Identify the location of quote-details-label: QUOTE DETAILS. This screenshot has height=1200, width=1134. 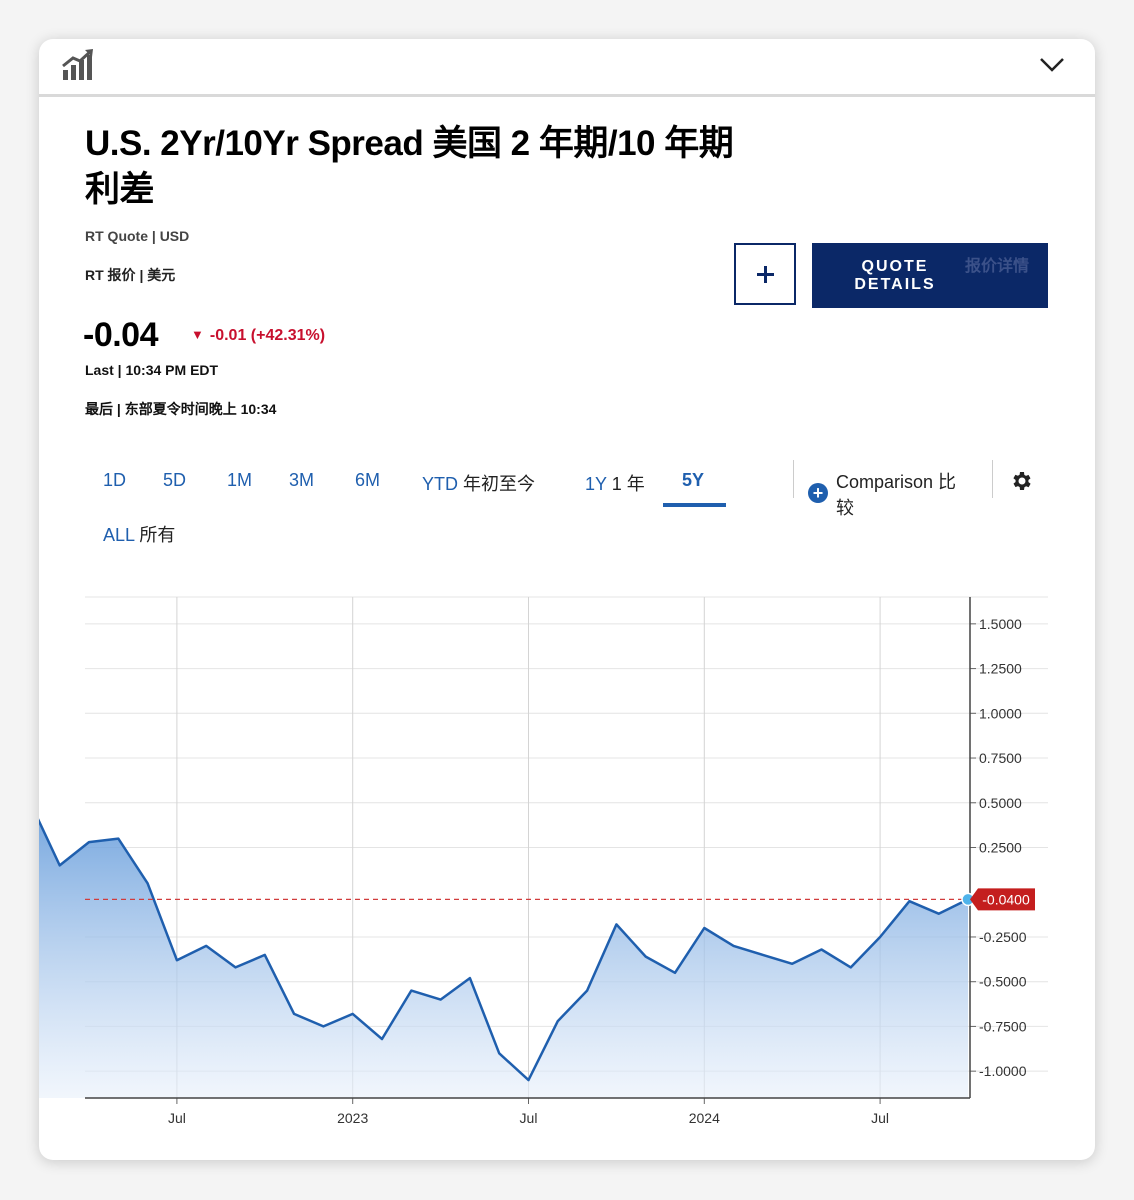
(895, 275).